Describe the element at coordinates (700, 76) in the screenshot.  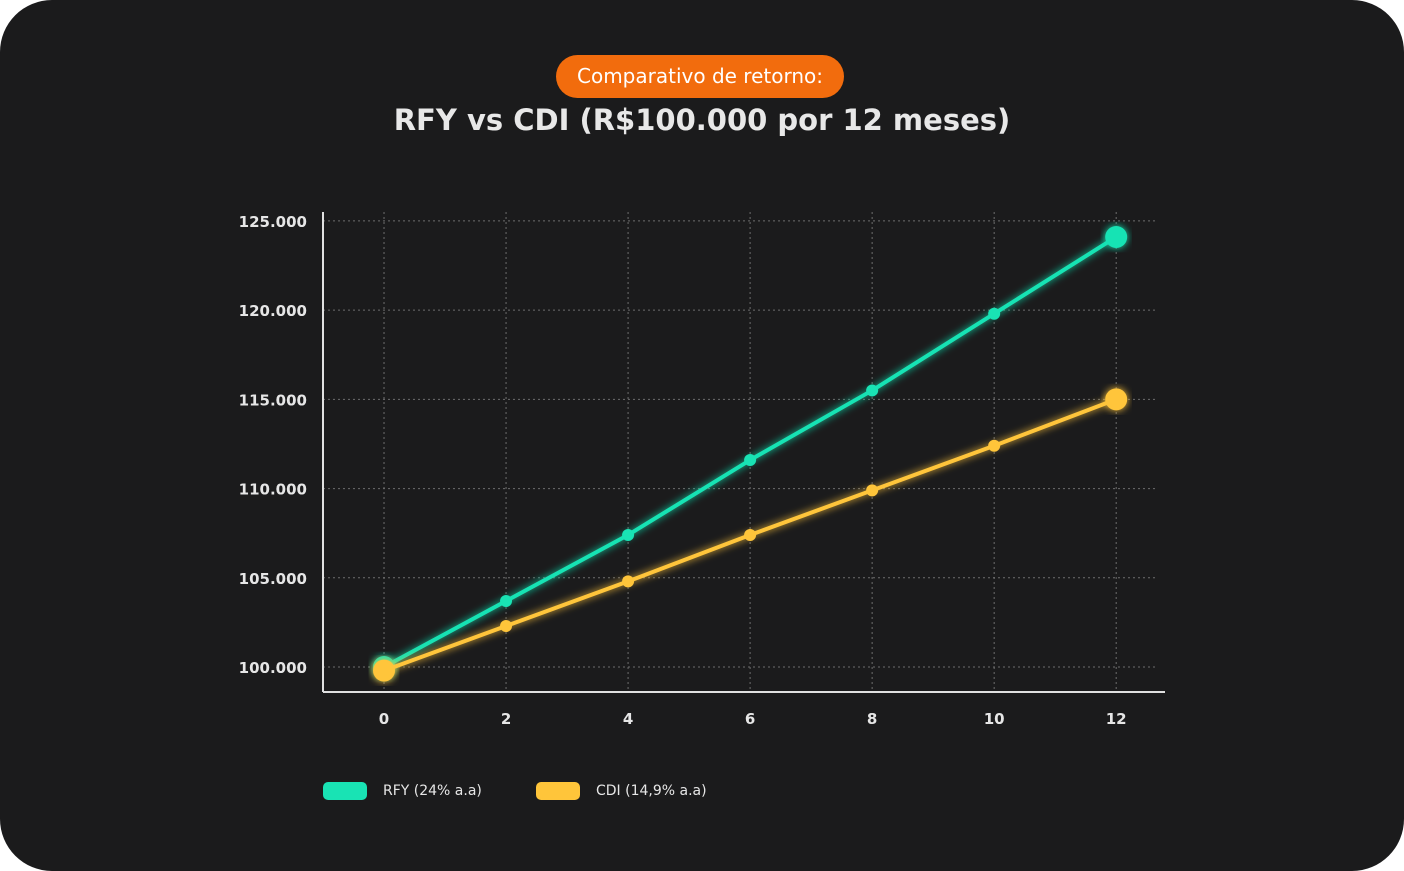
I see `subtitle-badge: Comparativo de retorno:` at that location.